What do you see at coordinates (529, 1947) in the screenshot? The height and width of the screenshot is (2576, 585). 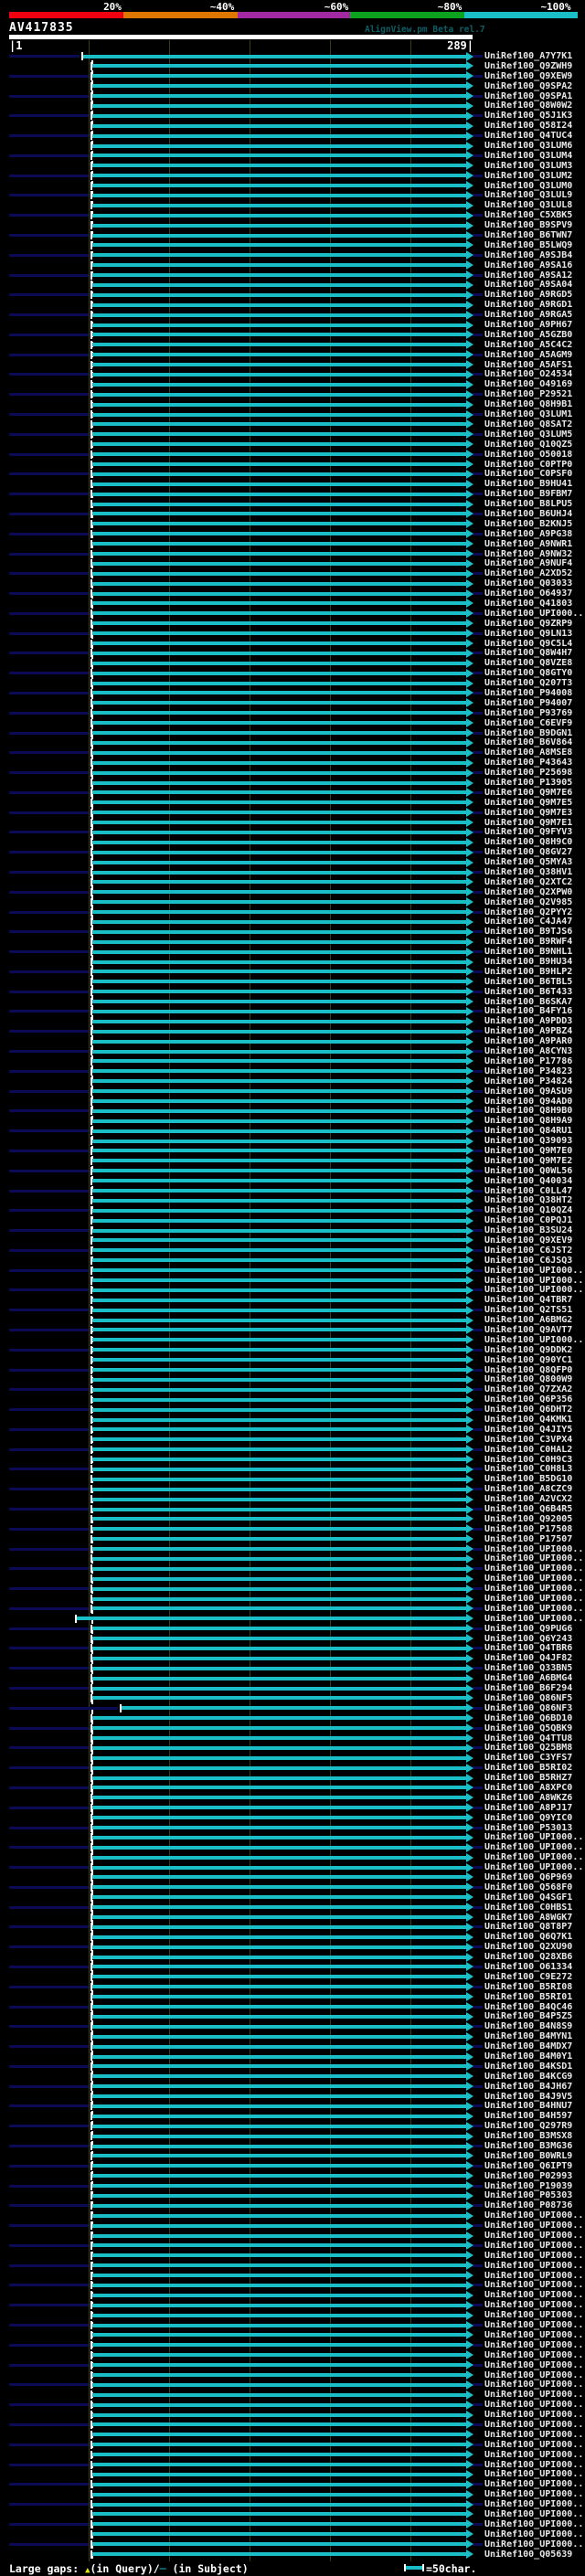 I see `subject-label: UniRef100_Q2XU90` at bounding box center [529, 1947].